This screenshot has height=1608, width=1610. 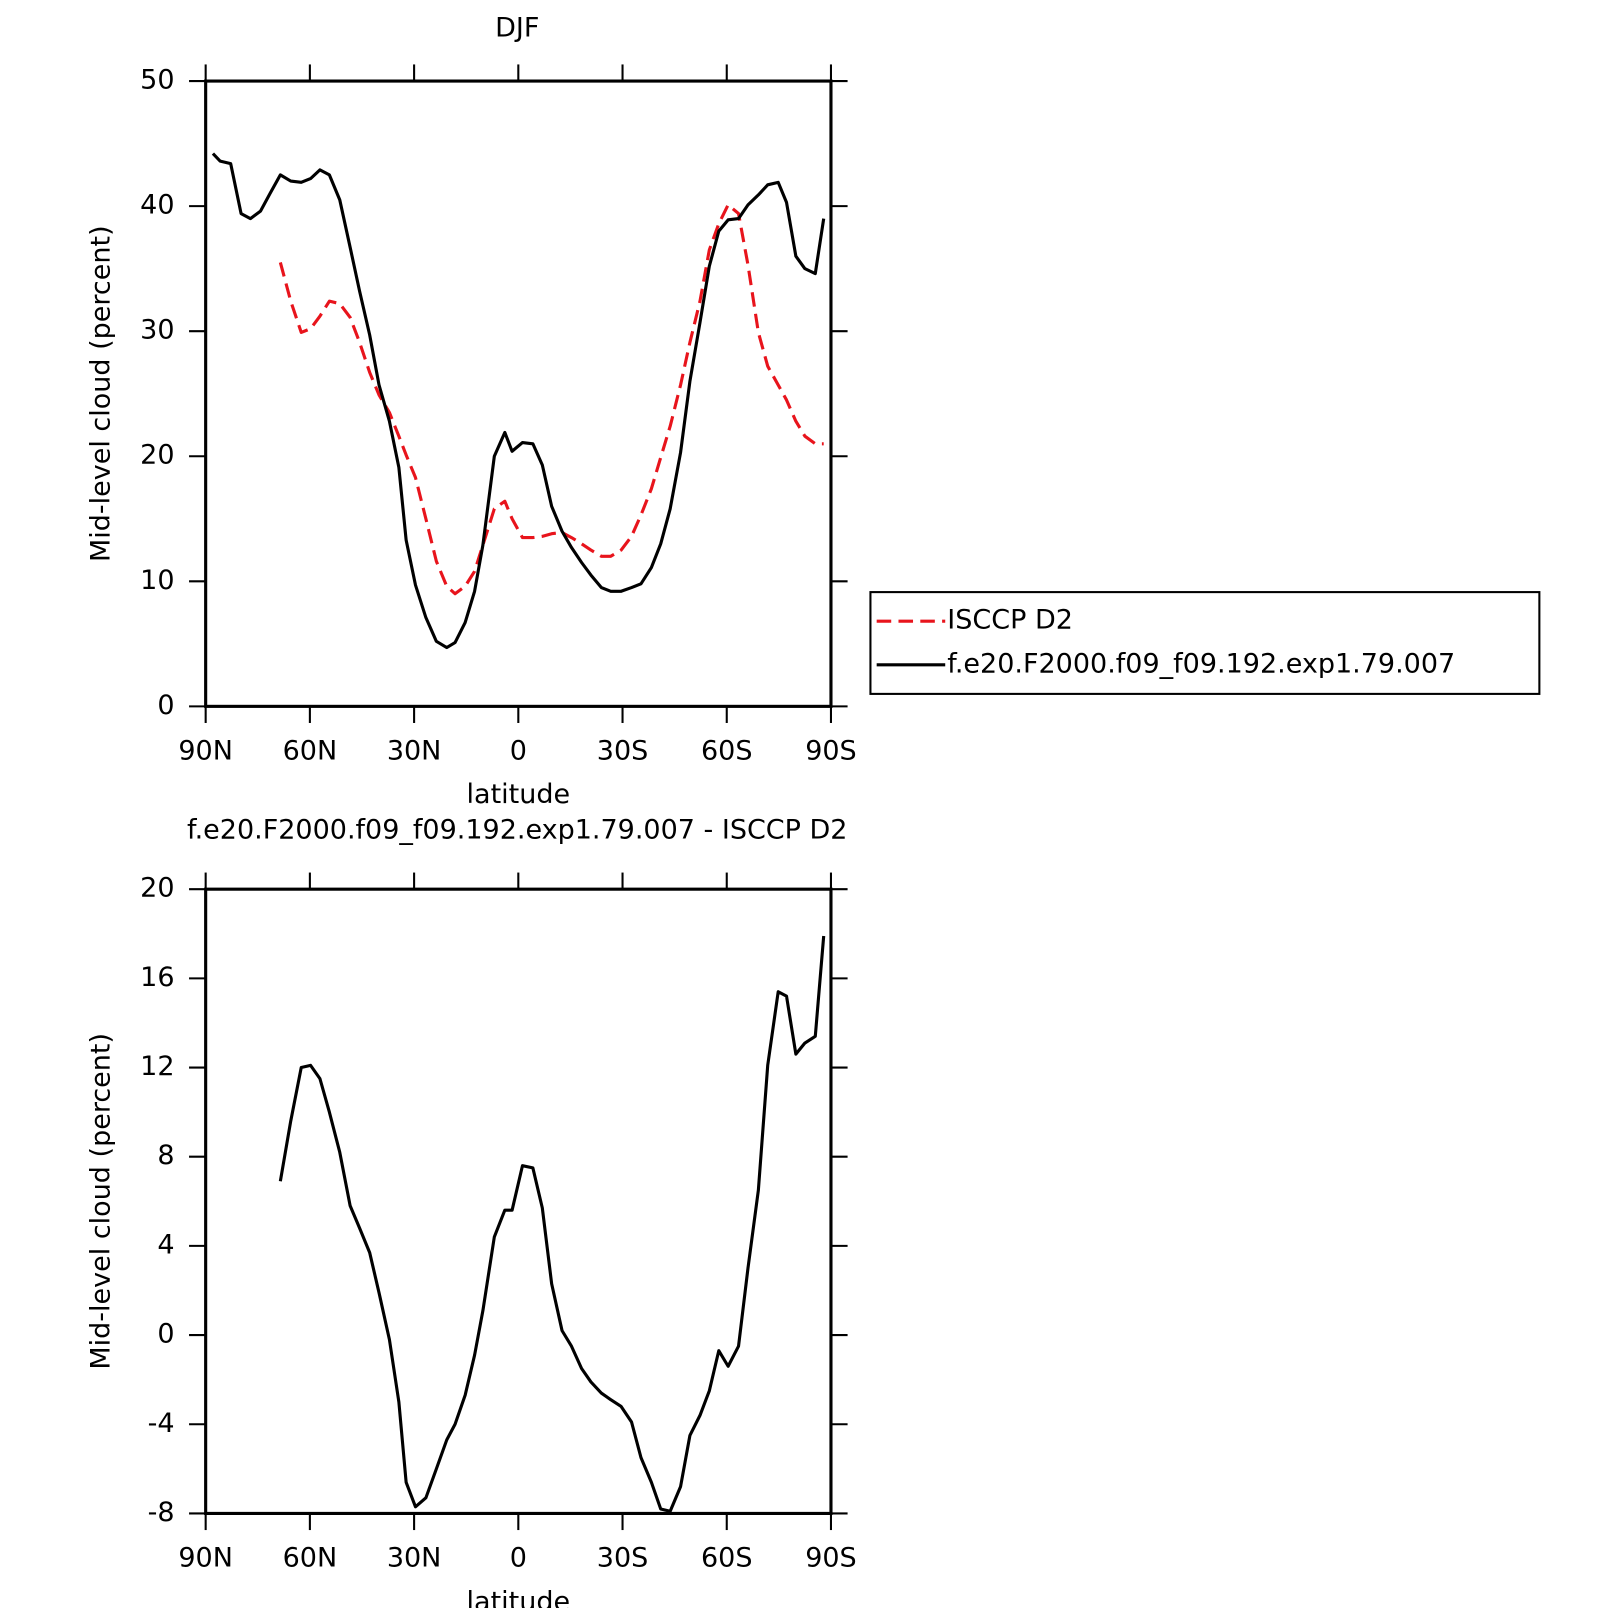 What do you see at coordinates (157, 580) in the screenshot?
I see `y-tick-label: 10` at bounding box center [157, 580].